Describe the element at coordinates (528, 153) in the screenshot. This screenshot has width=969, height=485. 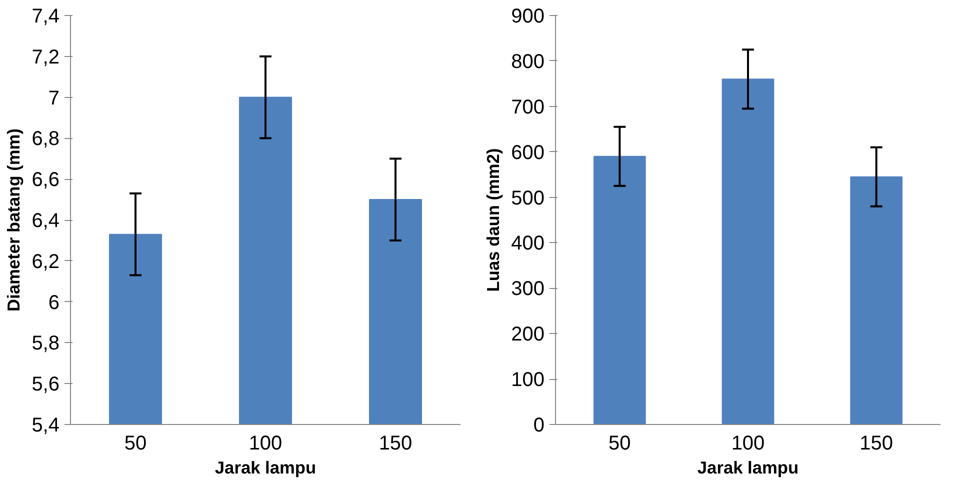
I see `y-tick-label: 600` at that location.